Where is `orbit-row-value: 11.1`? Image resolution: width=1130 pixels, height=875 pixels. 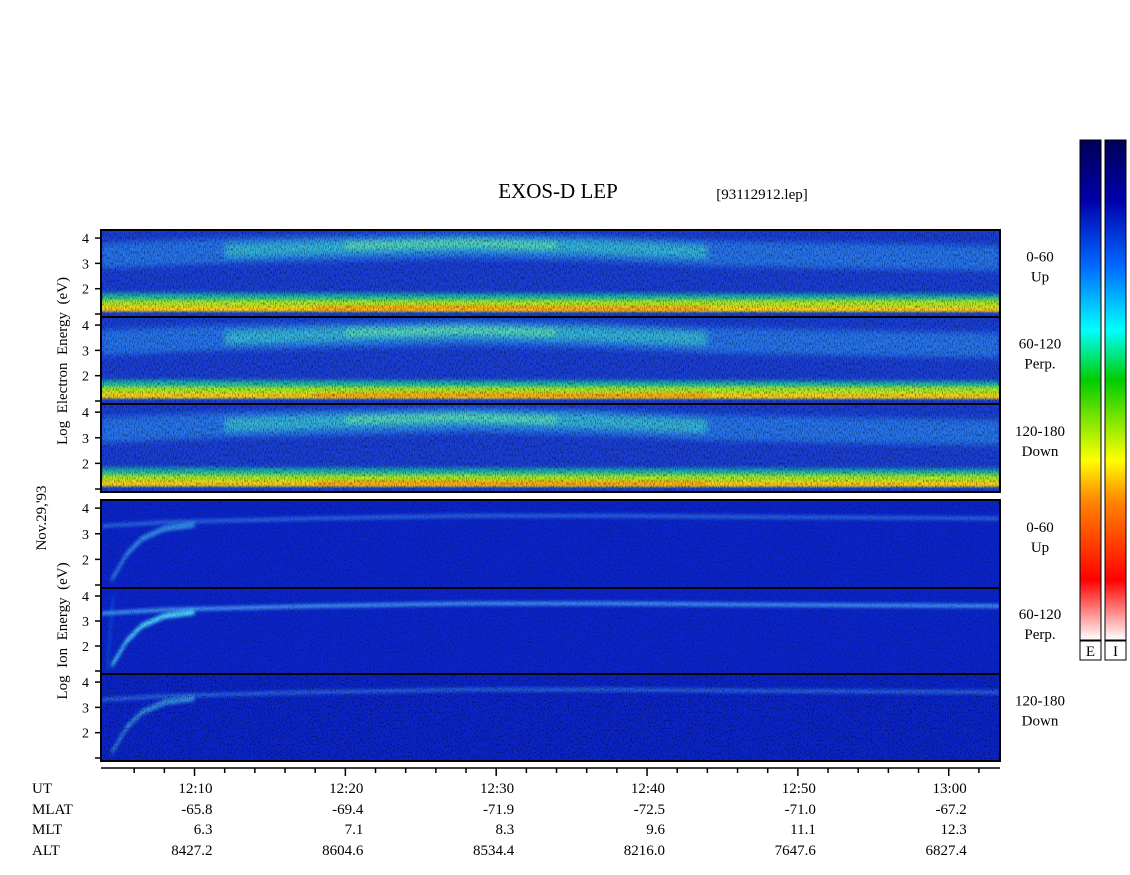
orbit-row-value: 11.1 is located at coordinates (803, 830).